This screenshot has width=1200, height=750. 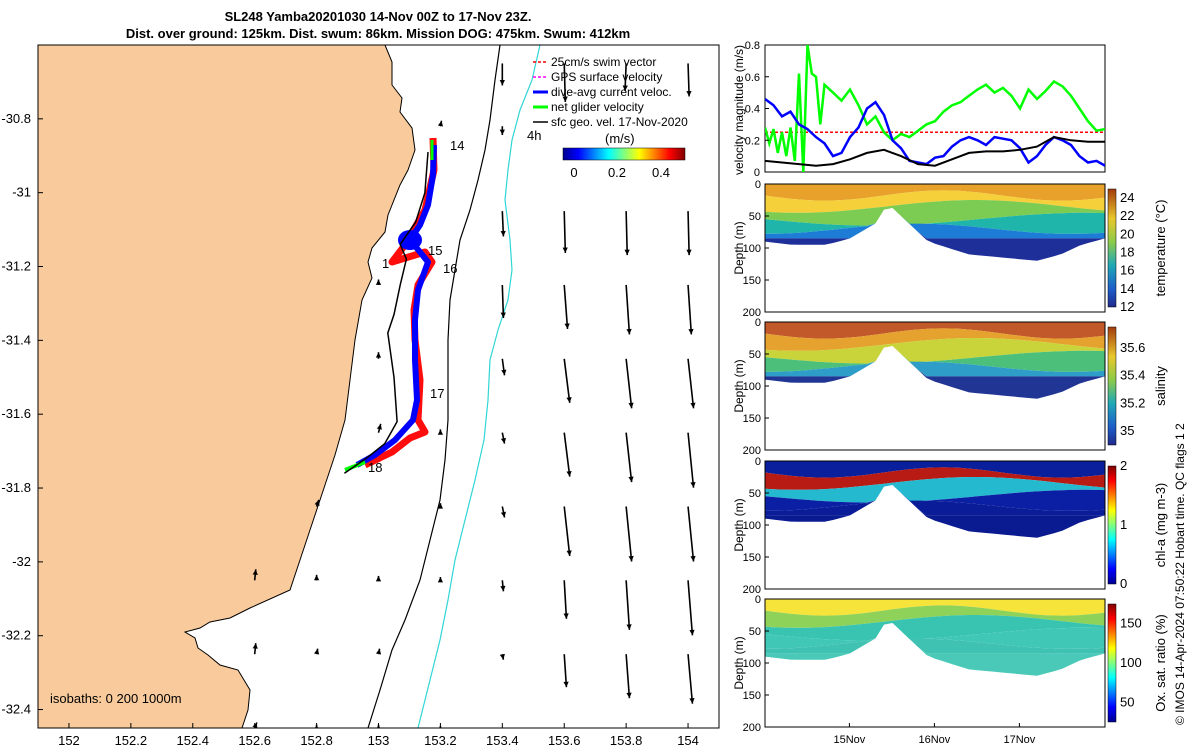 What do you see at coordinates (1132, 402) in the screenshot?
I see `colorbar-tick-label: 35.2` at bounding box center [1132, 402].